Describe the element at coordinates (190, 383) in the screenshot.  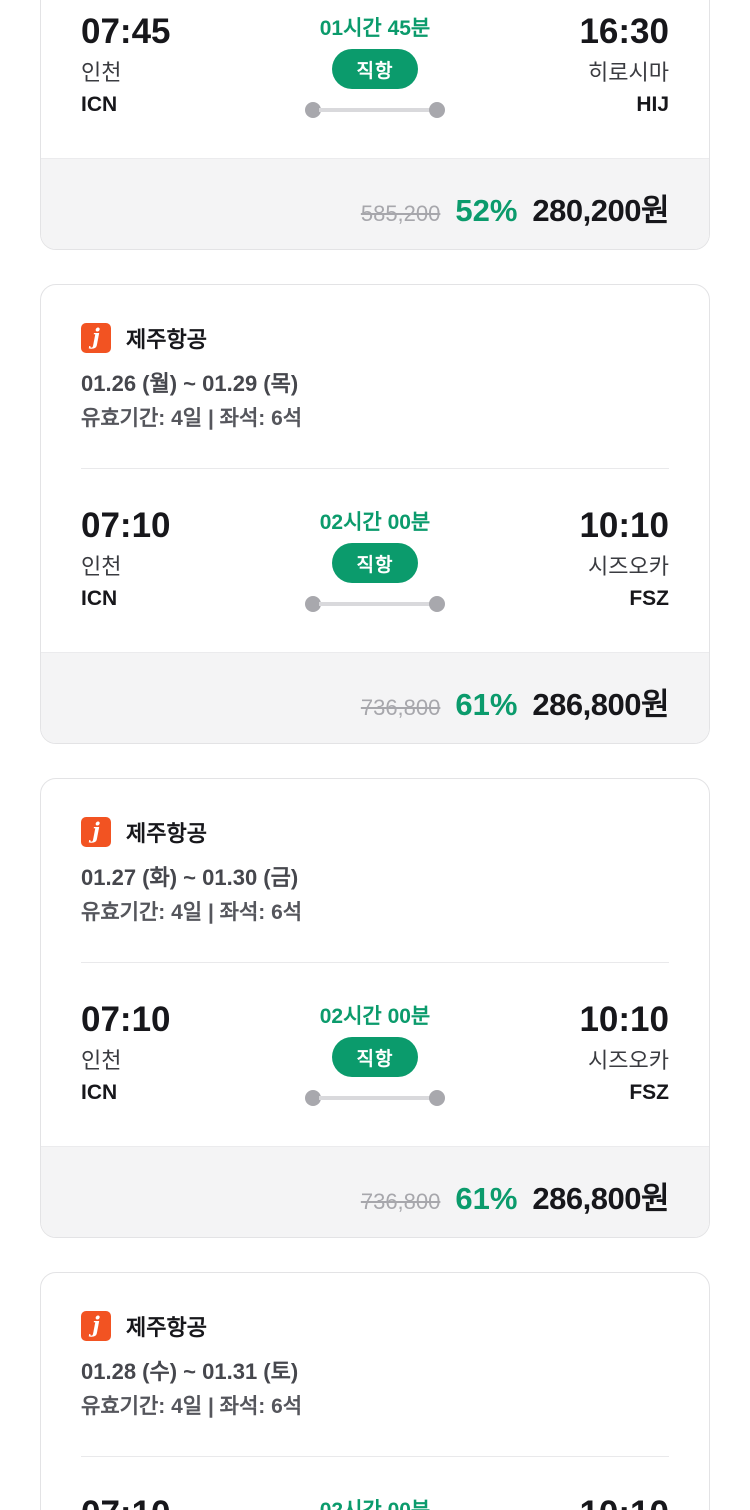
I see `trip-date-range: 01.26 (월) ~ 01.29 (목)` at that location.